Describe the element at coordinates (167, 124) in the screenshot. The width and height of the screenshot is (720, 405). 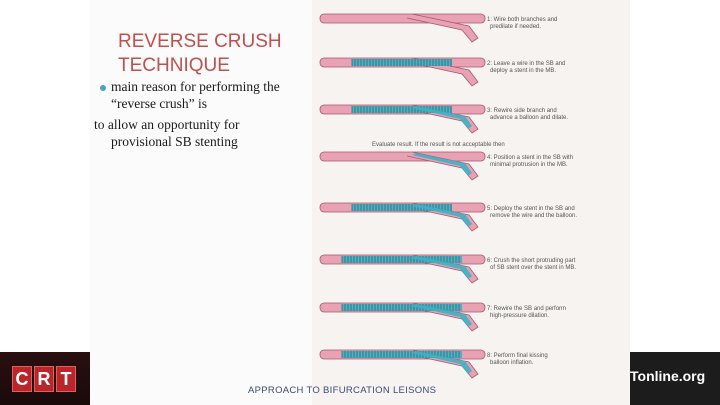
I see `body-text-3: to allow an opportunity for` at that location.